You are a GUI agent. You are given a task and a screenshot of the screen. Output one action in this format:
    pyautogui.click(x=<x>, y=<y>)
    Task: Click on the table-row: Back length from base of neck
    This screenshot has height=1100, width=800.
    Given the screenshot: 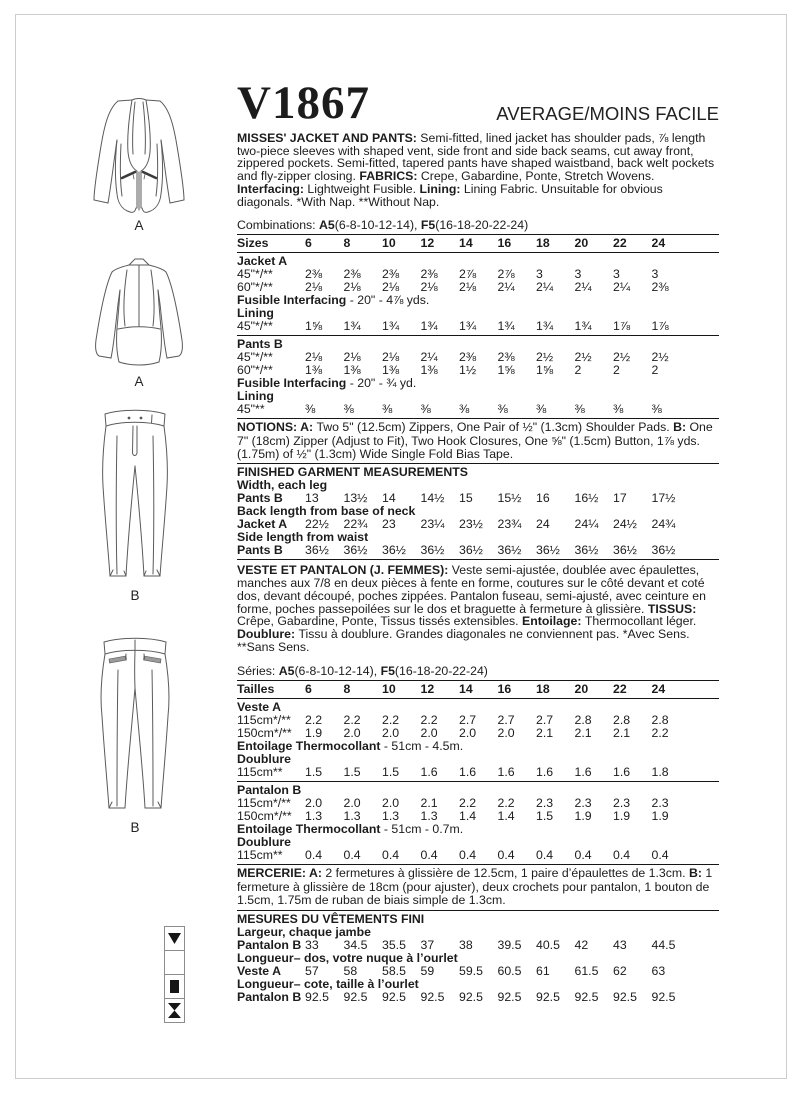 What is the action you would take?
    pyautogui.click(x=478, y=511)
    